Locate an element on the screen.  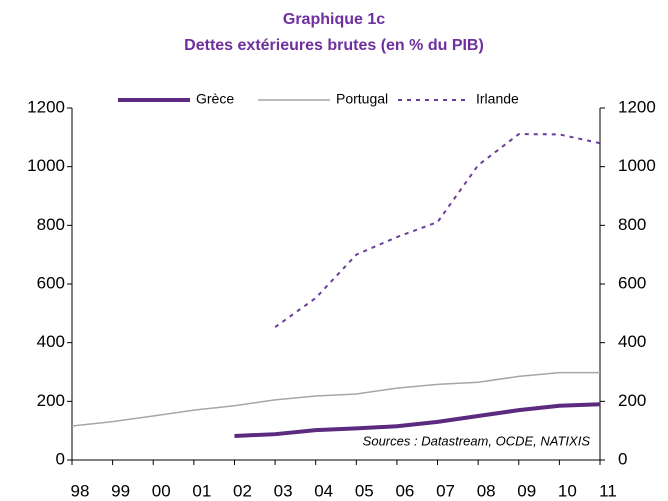
x-tick-label: 09 is located at coordinates (526, 490).